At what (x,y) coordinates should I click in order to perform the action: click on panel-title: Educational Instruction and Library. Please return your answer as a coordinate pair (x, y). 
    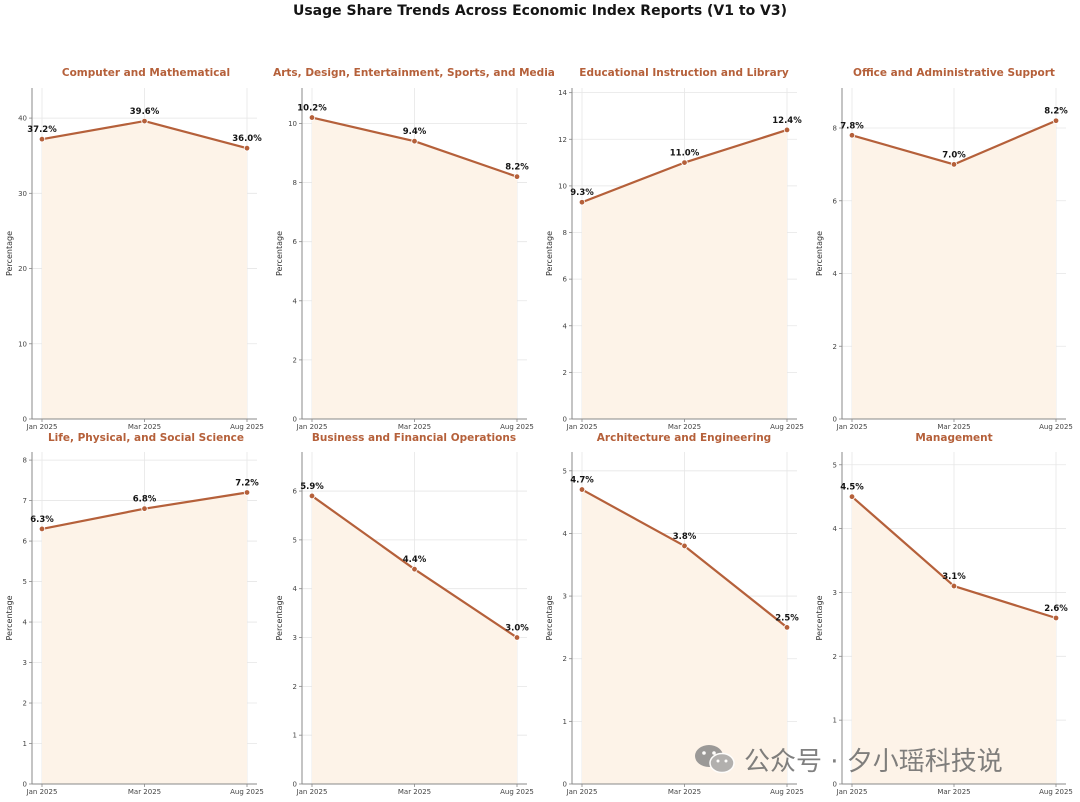
    Looking at the image, I should click on (684, 73).